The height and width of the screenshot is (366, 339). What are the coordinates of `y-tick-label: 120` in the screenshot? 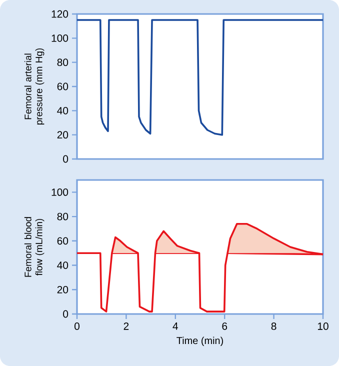 It's located at (60, 14).